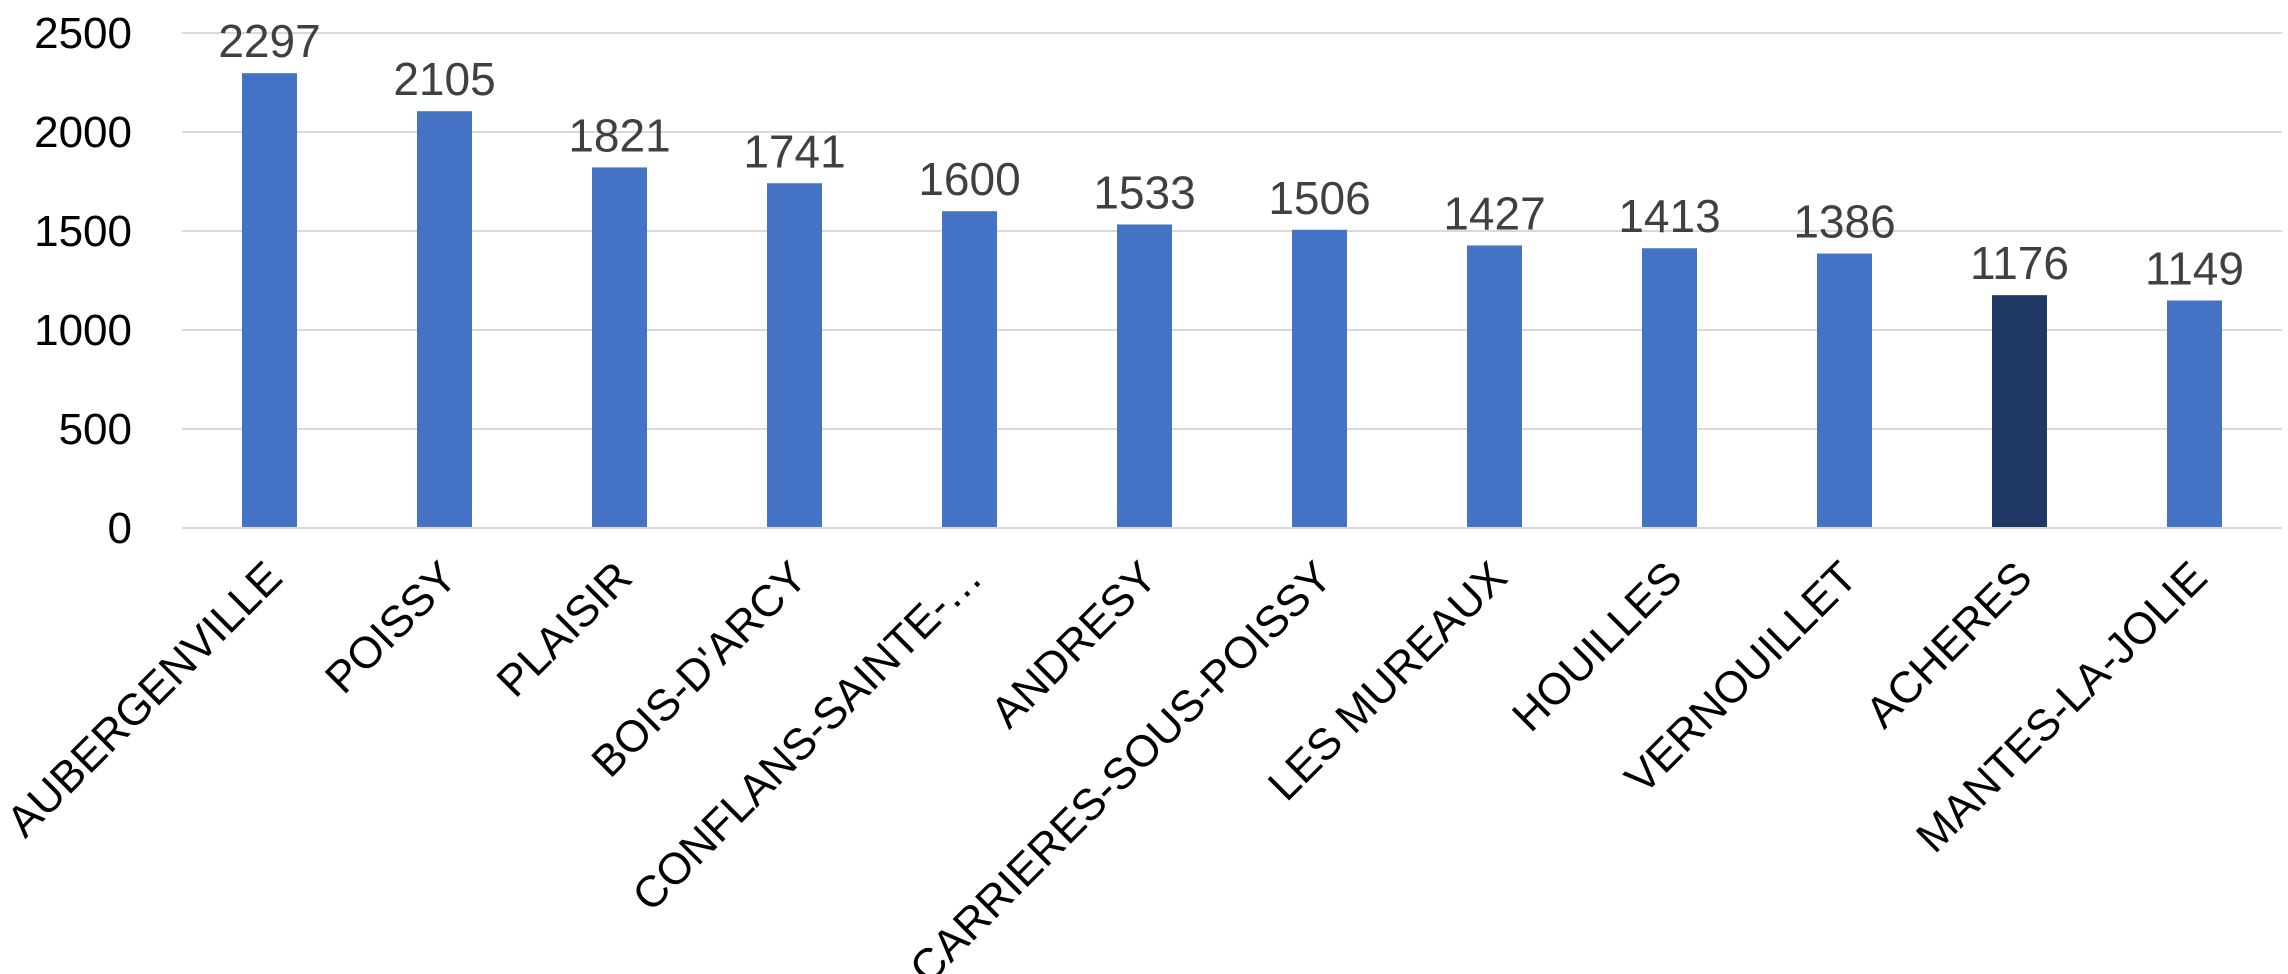 The height and width of the screenshot is (974, 2288). Describe the element at coordinates (83, 231) in the screenshot. I see `y-tick-label: 1500` at that location.